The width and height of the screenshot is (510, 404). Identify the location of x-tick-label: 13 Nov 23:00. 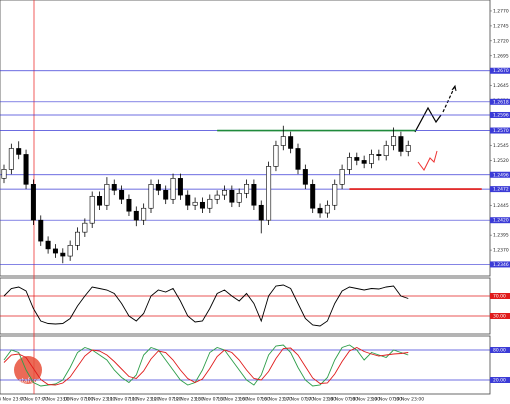
(232, 400).